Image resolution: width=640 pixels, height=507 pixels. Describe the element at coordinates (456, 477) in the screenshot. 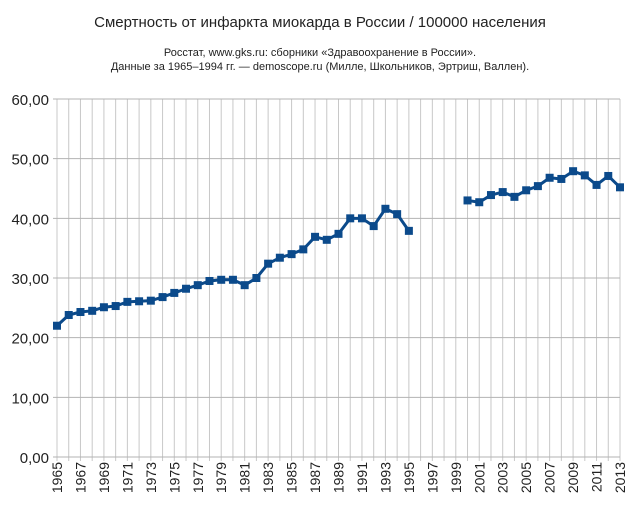

I see `x-tick-label: 1999` at that location.